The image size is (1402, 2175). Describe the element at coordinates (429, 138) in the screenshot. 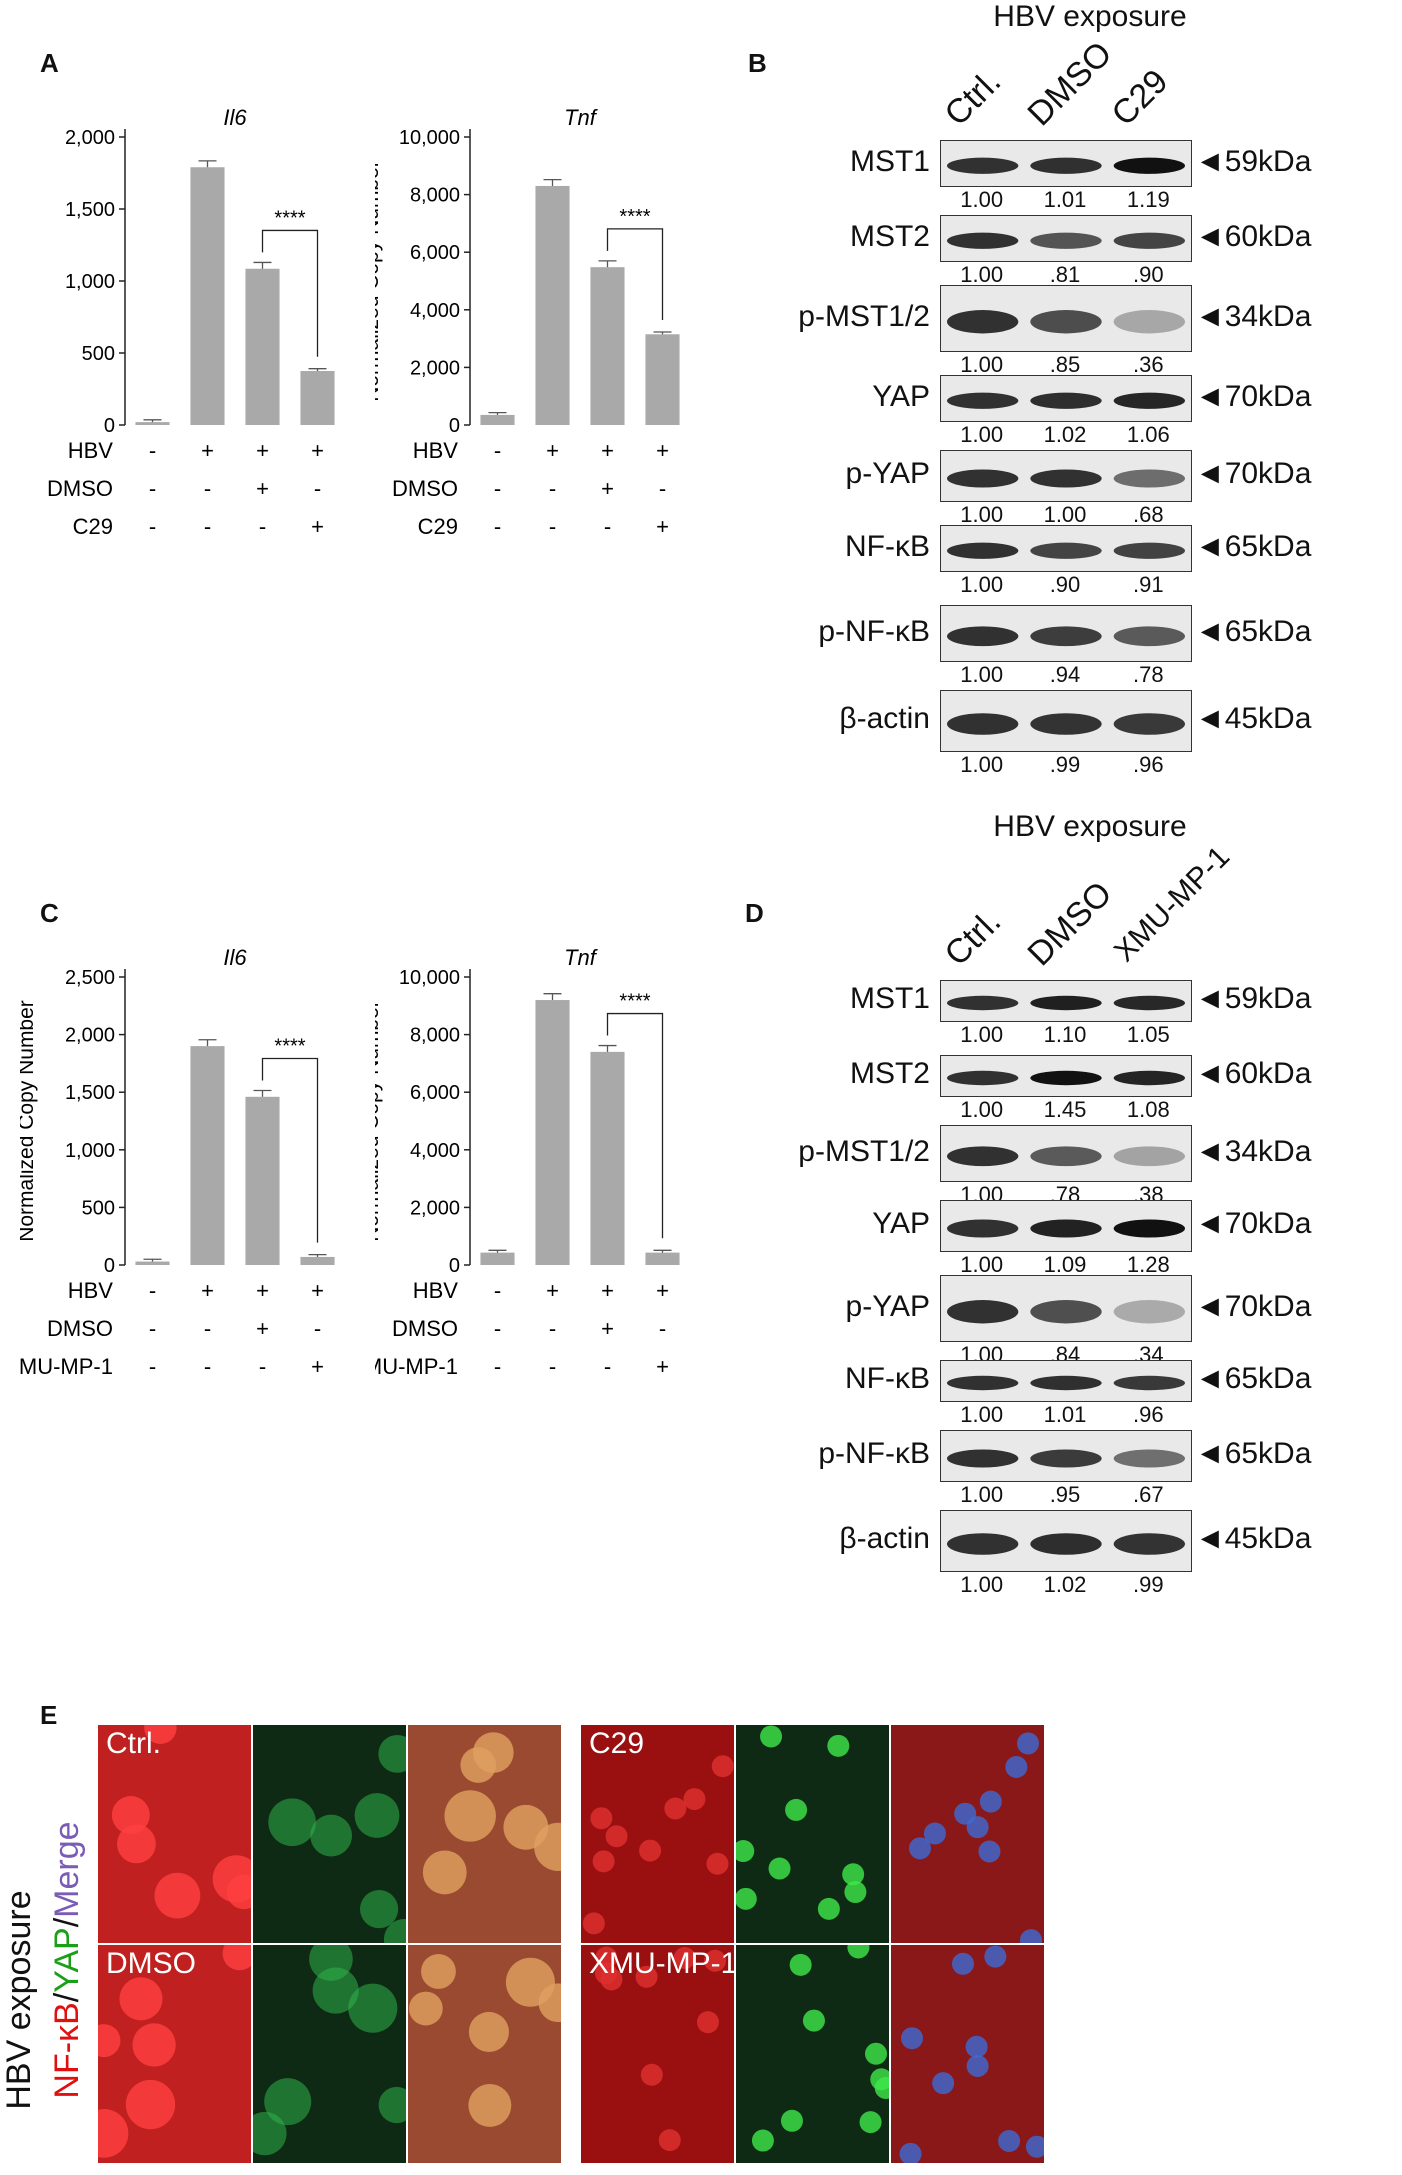

I see `y-tick-label: 10,000` at that location.